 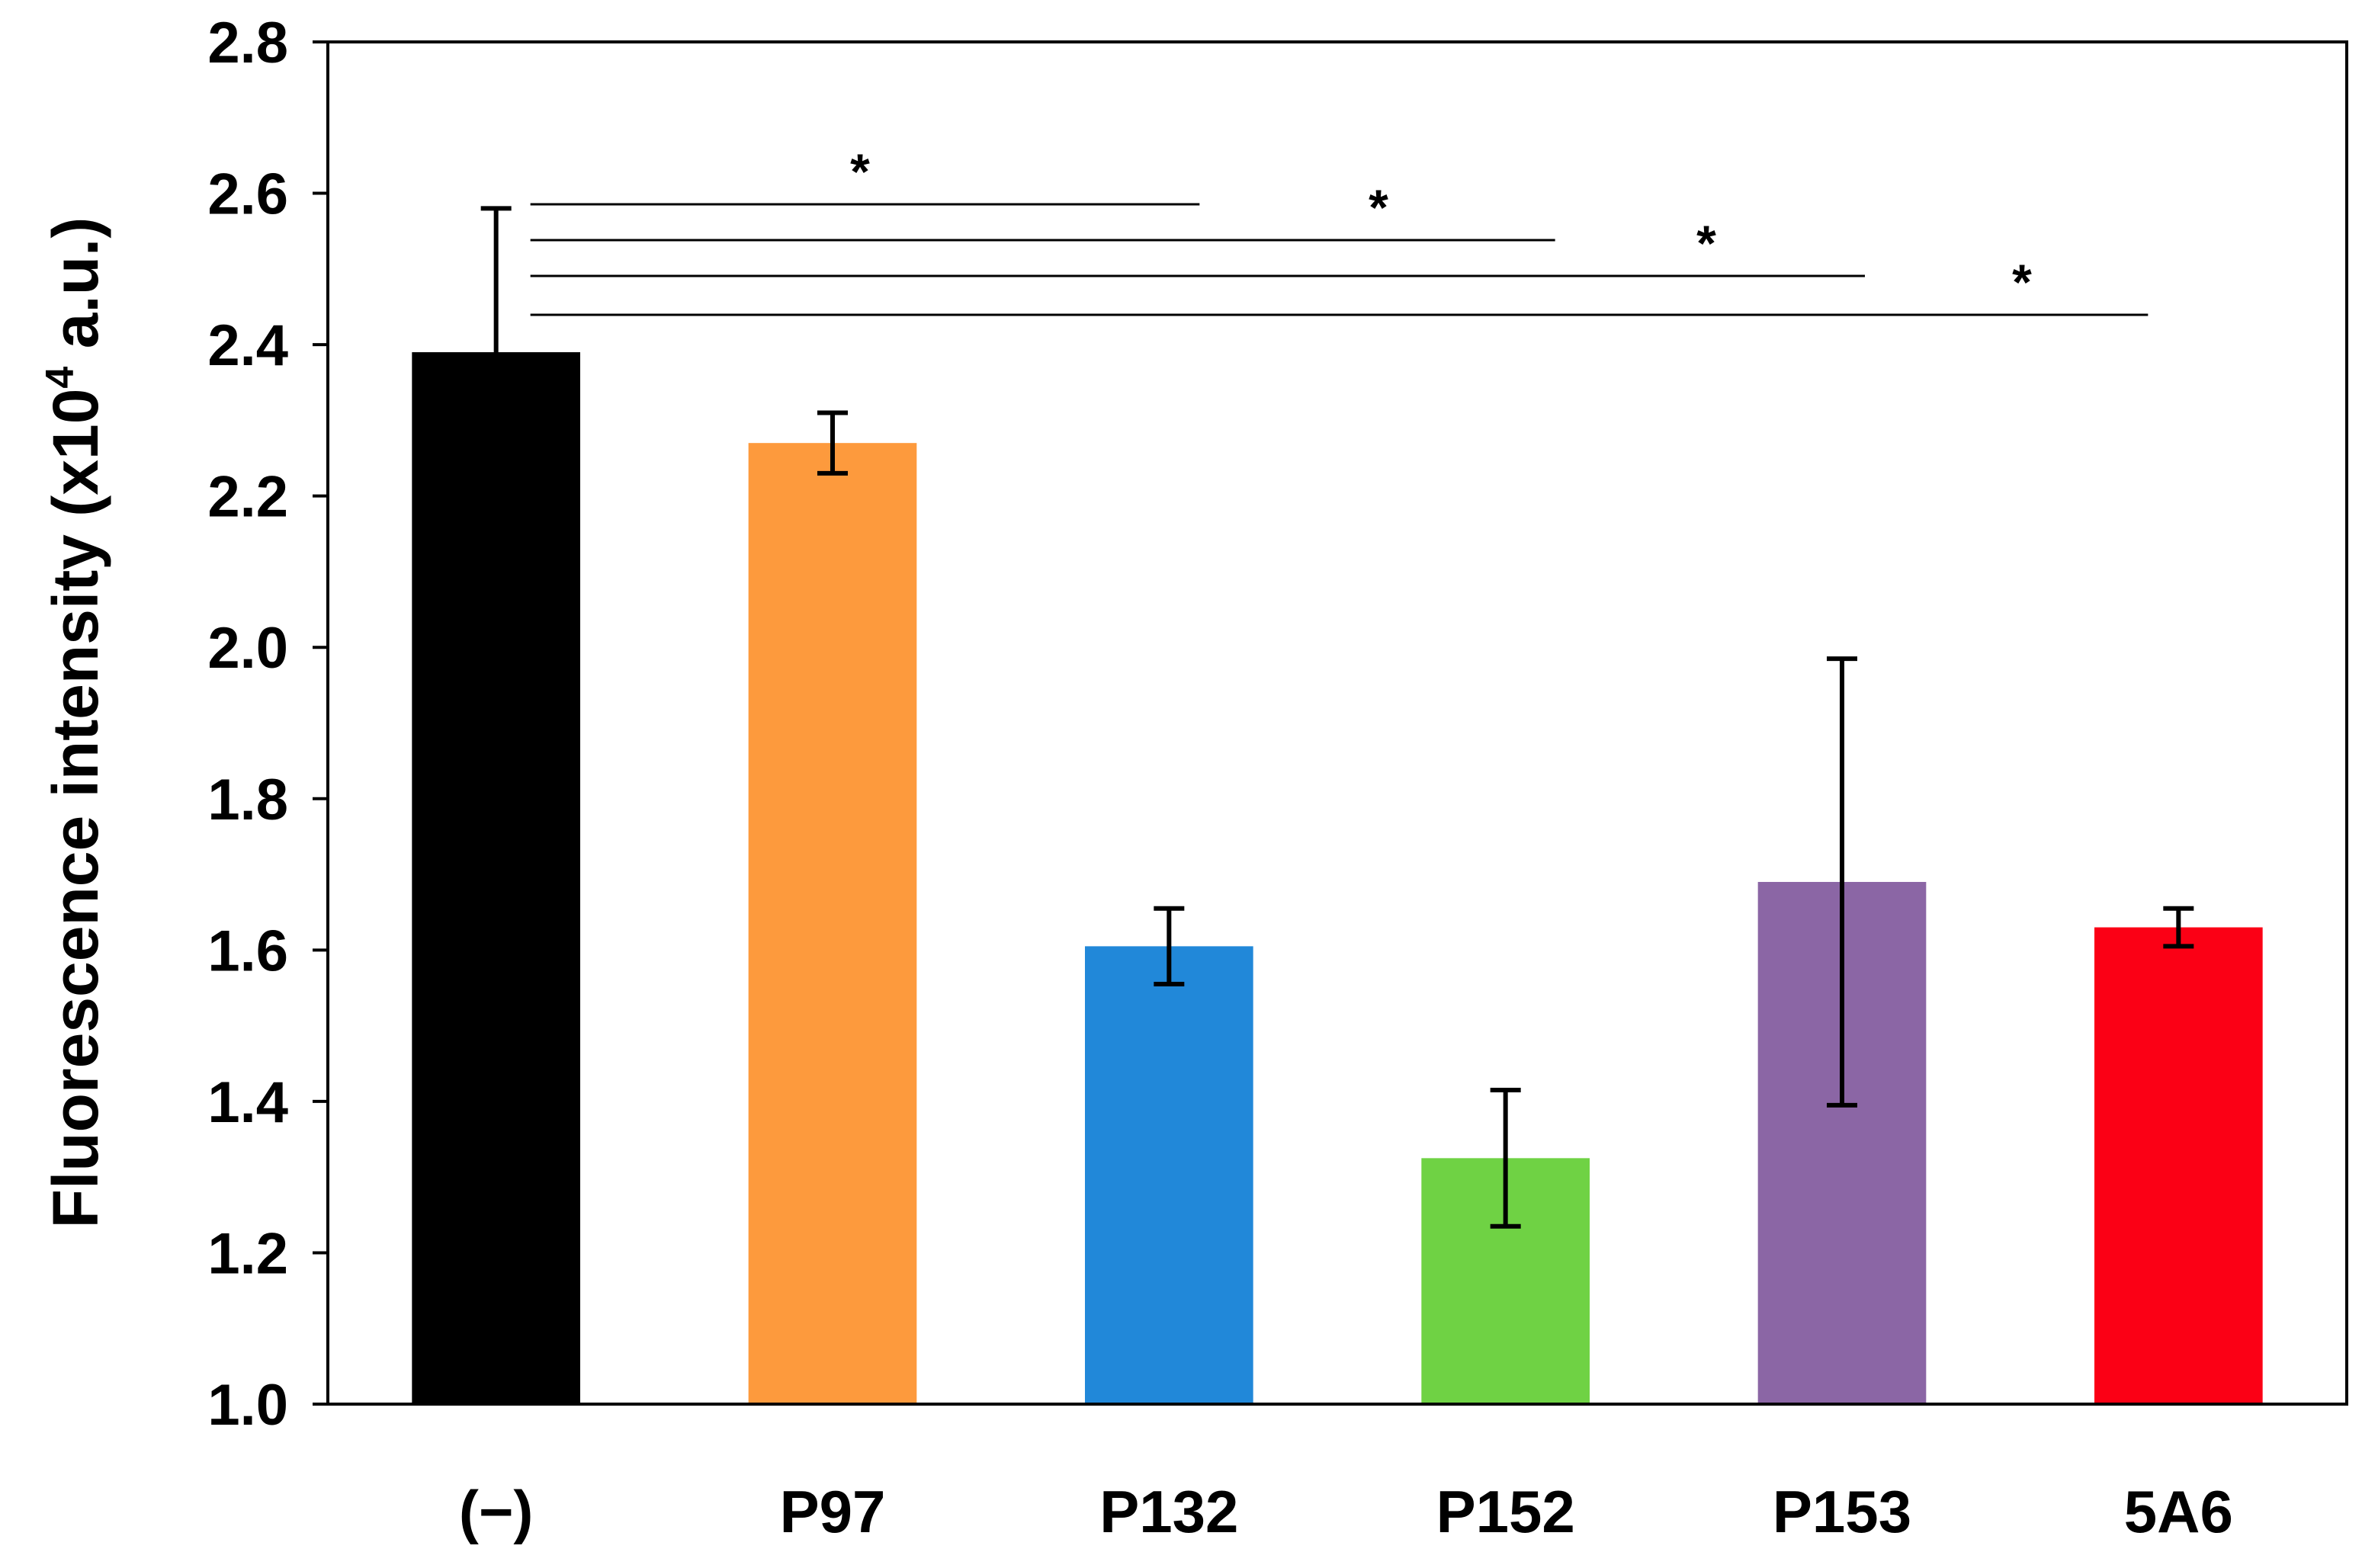 I want to click on x-tick-label-5: 5A6, so click(x=2178, y=1511).